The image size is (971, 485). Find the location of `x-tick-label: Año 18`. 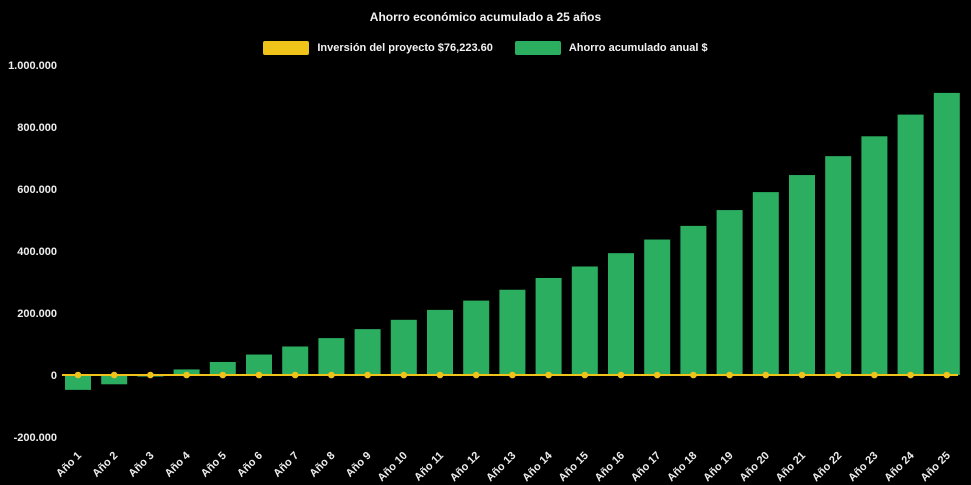

x-tick-label: Año 18 is located at coordinates (682, 467).